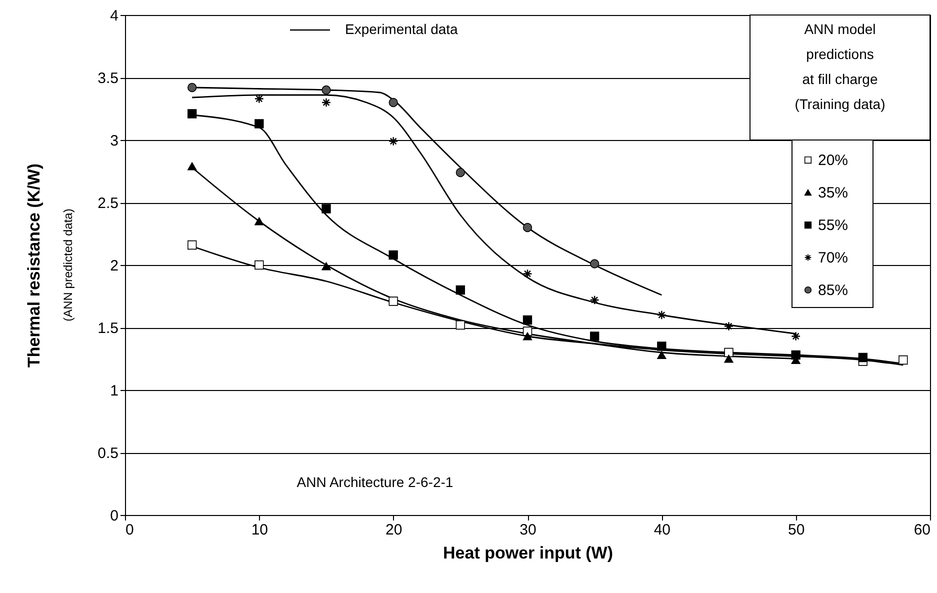 This screenshot has height=593, width=937. Describe the element at coordinates (833, 258) in the screenshot. I see `legend-label: 70%` at that location.